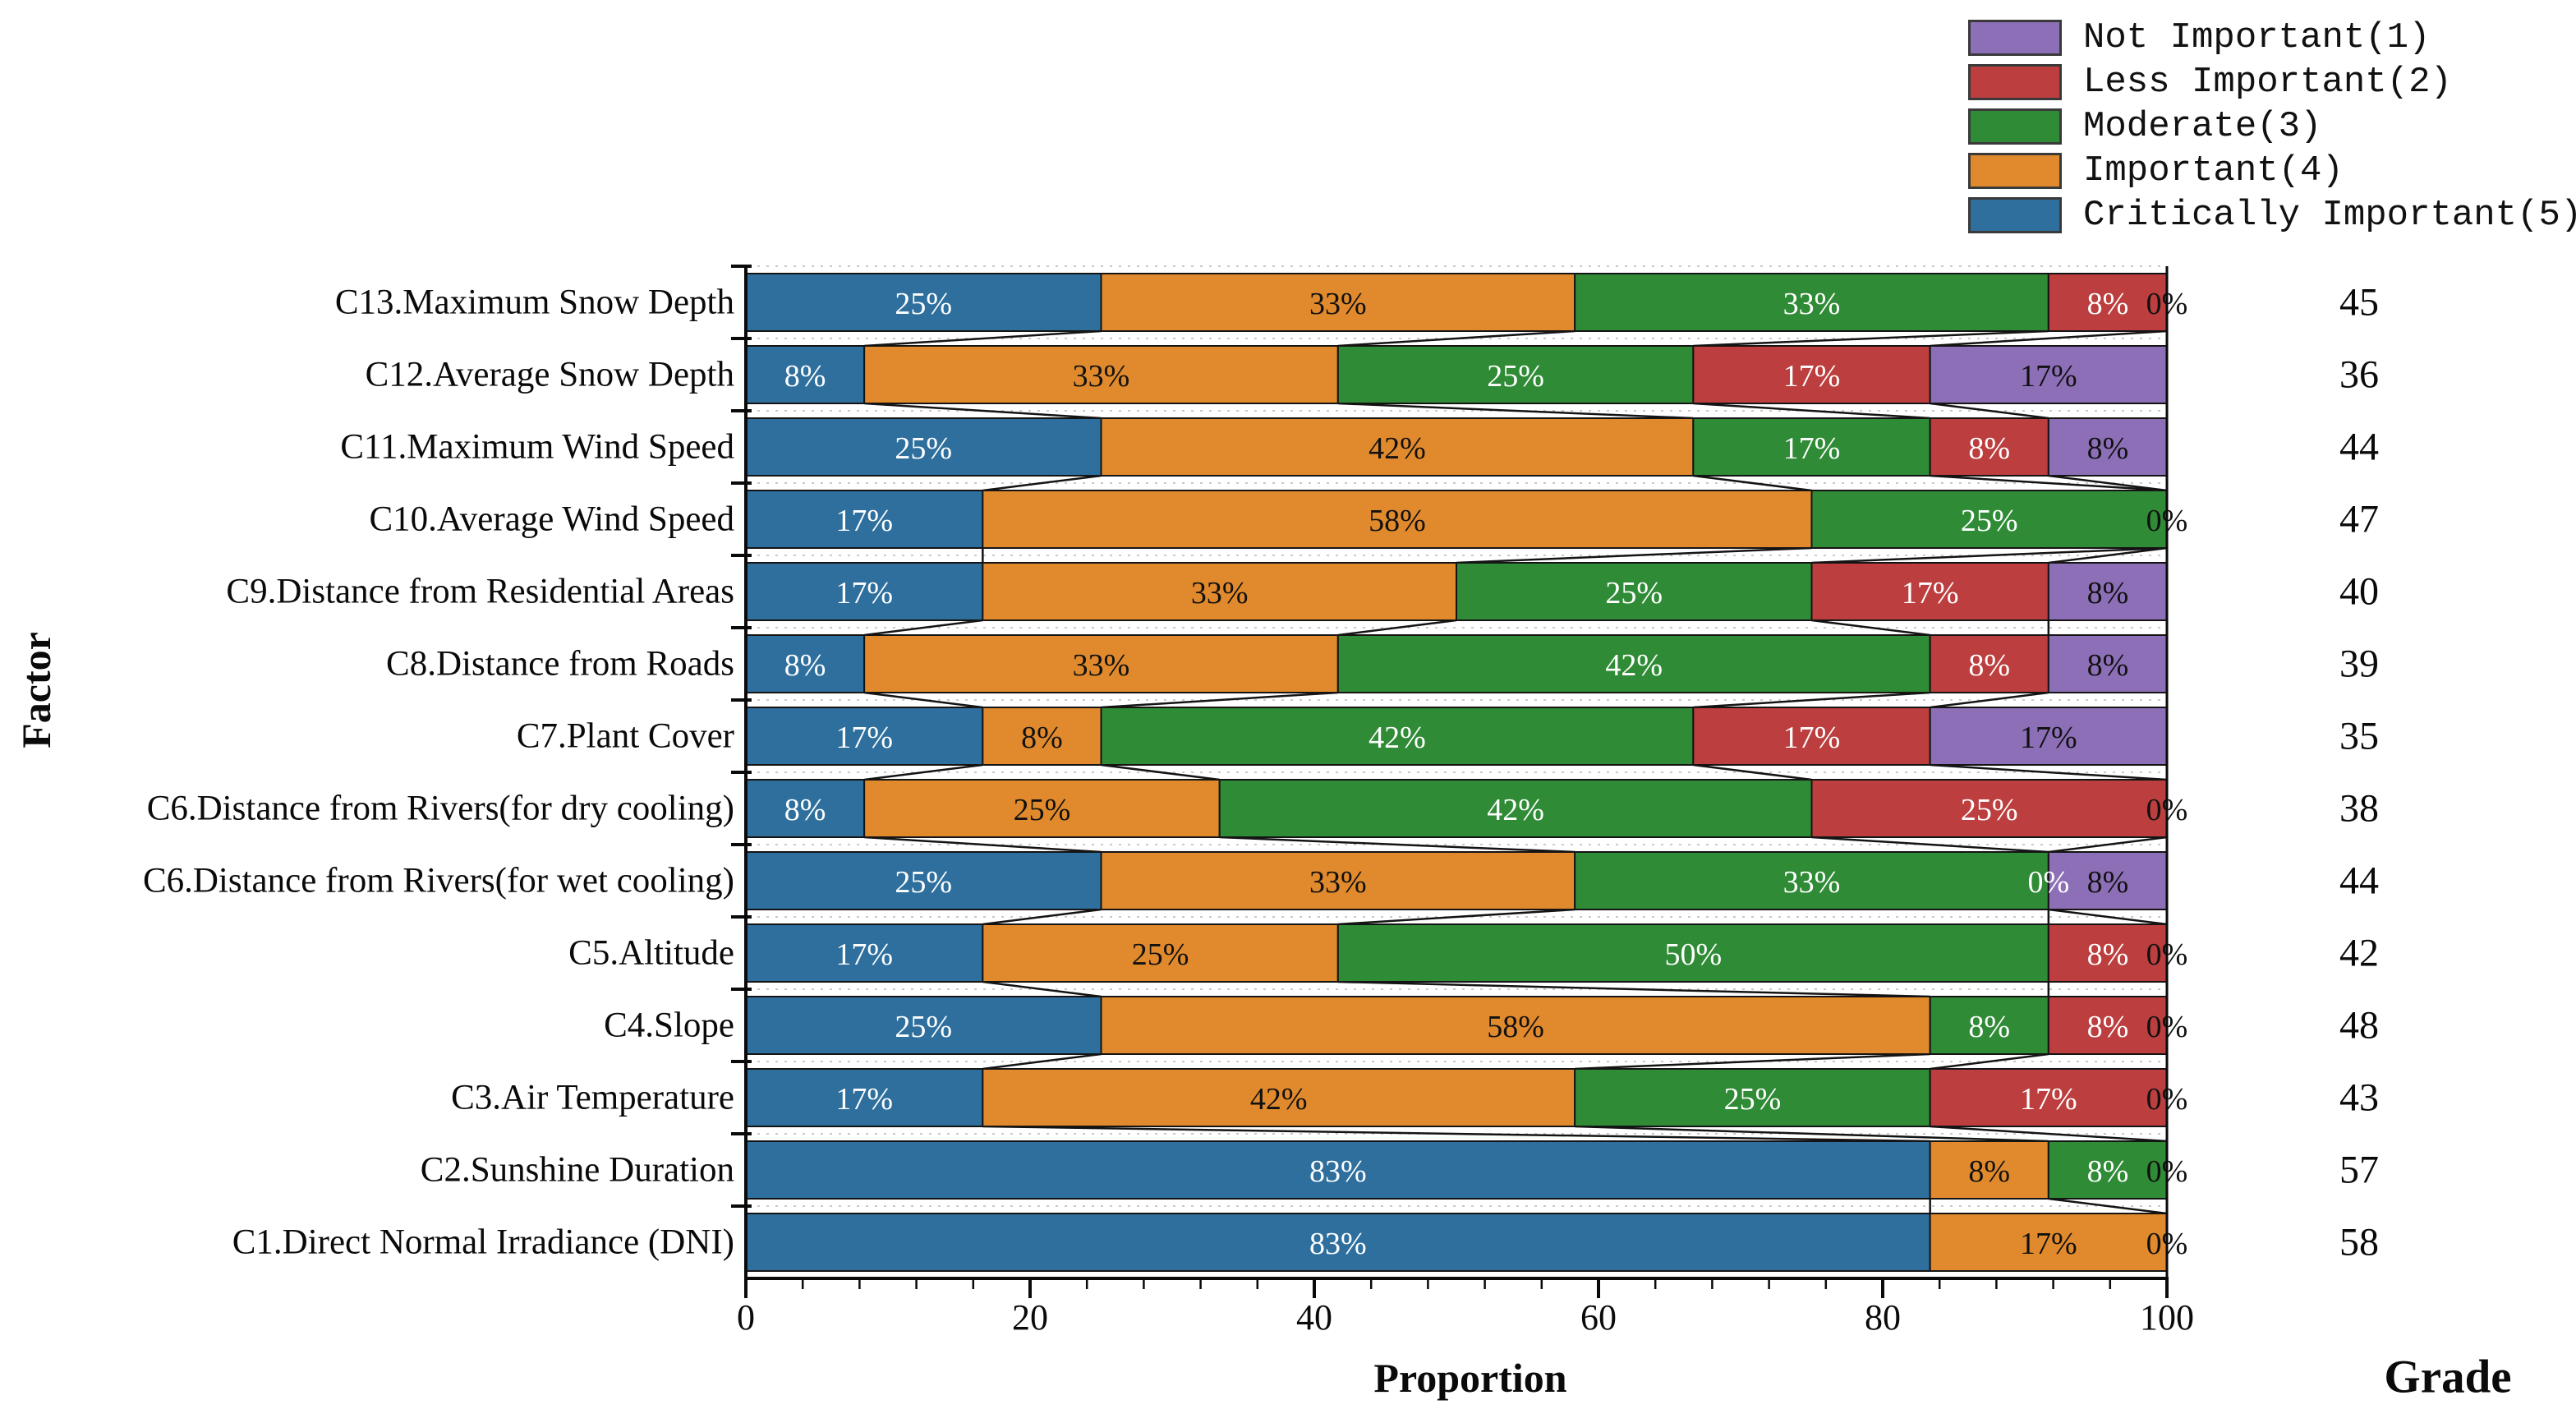 The width and height of the screenshot is (2576, 1423). Describe the element at coordinates (2015, 126) in the screenshot. I see `legend-swatch-moderate` at that location.